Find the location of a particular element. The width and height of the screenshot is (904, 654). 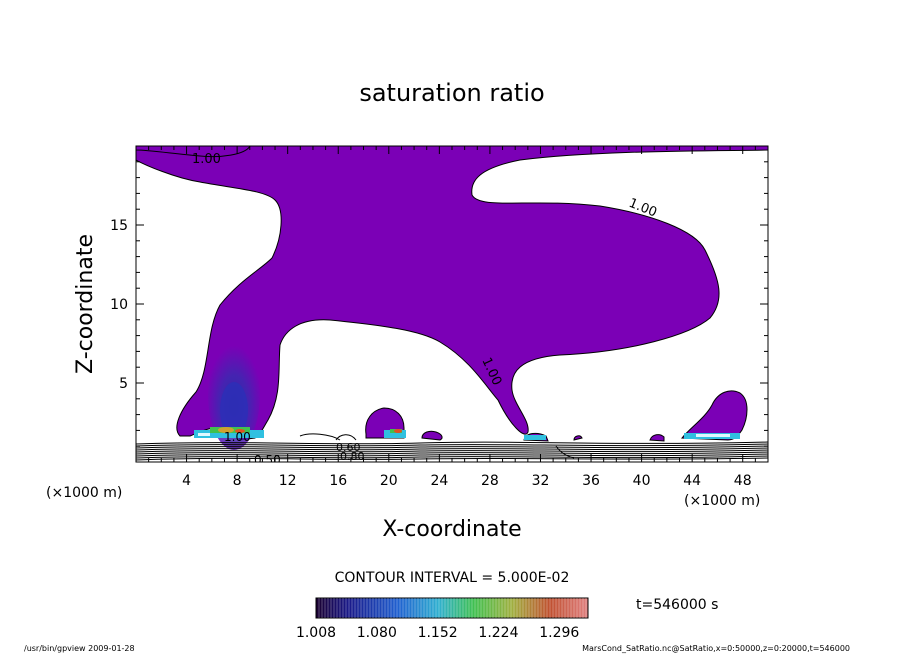

saturated-plume-right is located at coordinates (714, 415).